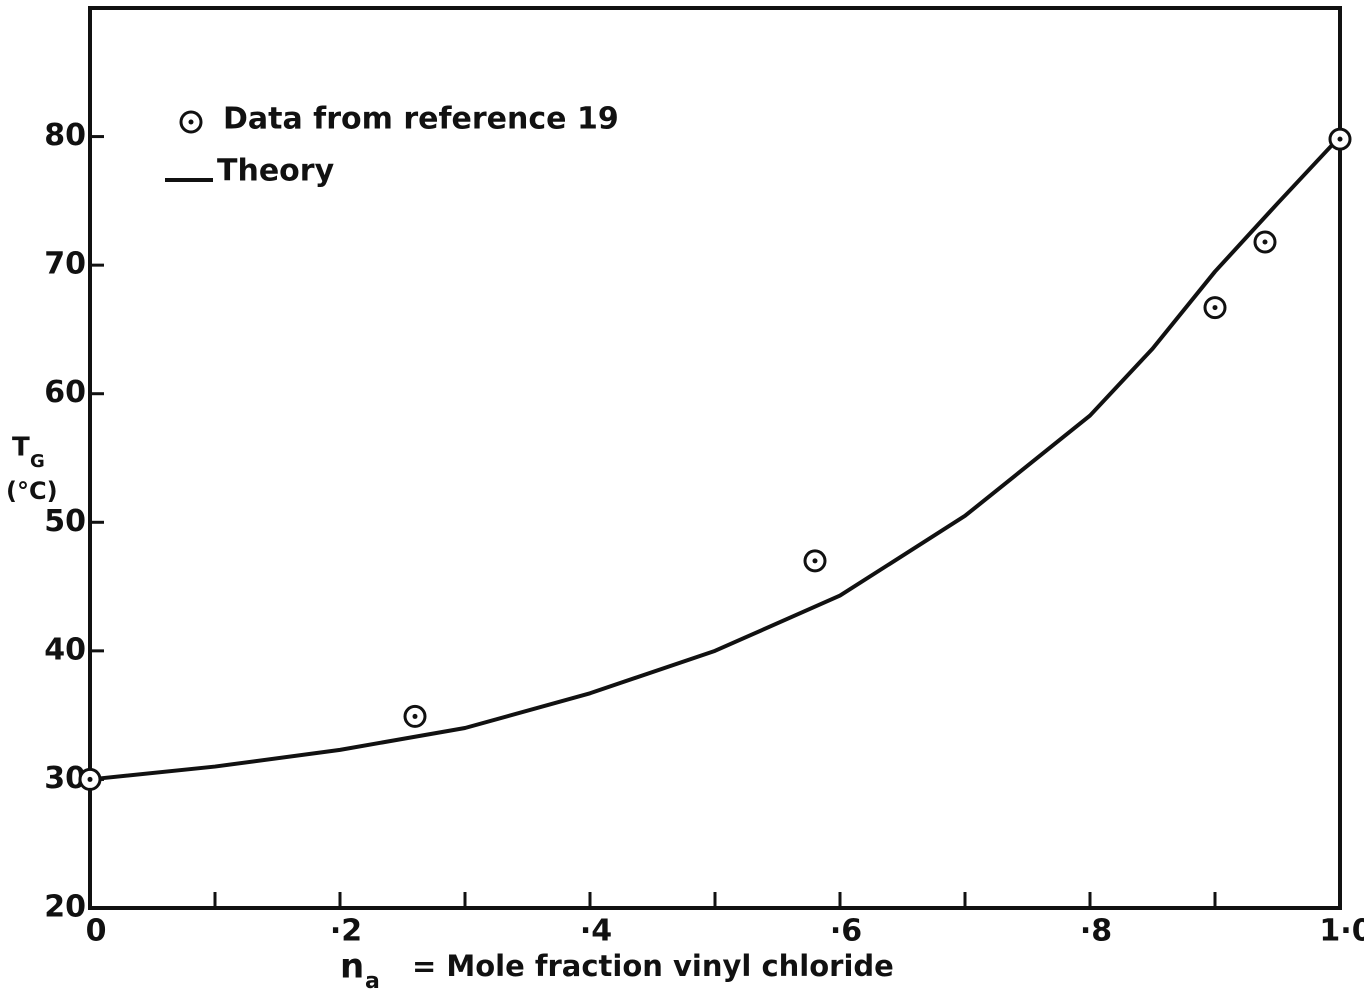  What do you see at coordinates (421, 119) in the screenshot?
I see `legend-label: Data from reference 19` at bounding box center [421, 119].